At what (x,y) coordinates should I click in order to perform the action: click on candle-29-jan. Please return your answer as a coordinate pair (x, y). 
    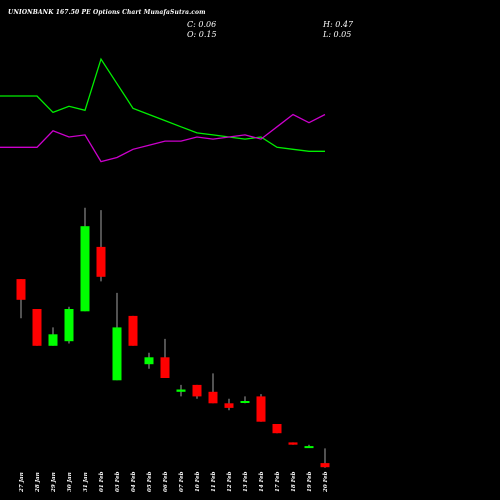
    Looking at the image, I should click on (53, 336).